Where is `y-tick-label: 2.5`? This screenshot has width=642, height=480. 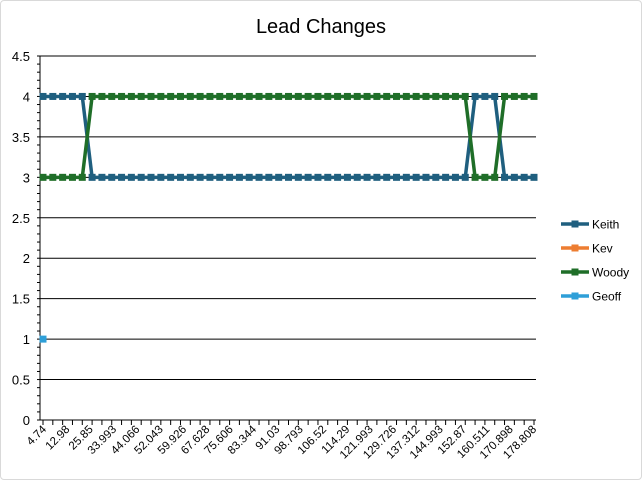
y-tick-label: 2.5 is located at coordinates (21, 218).